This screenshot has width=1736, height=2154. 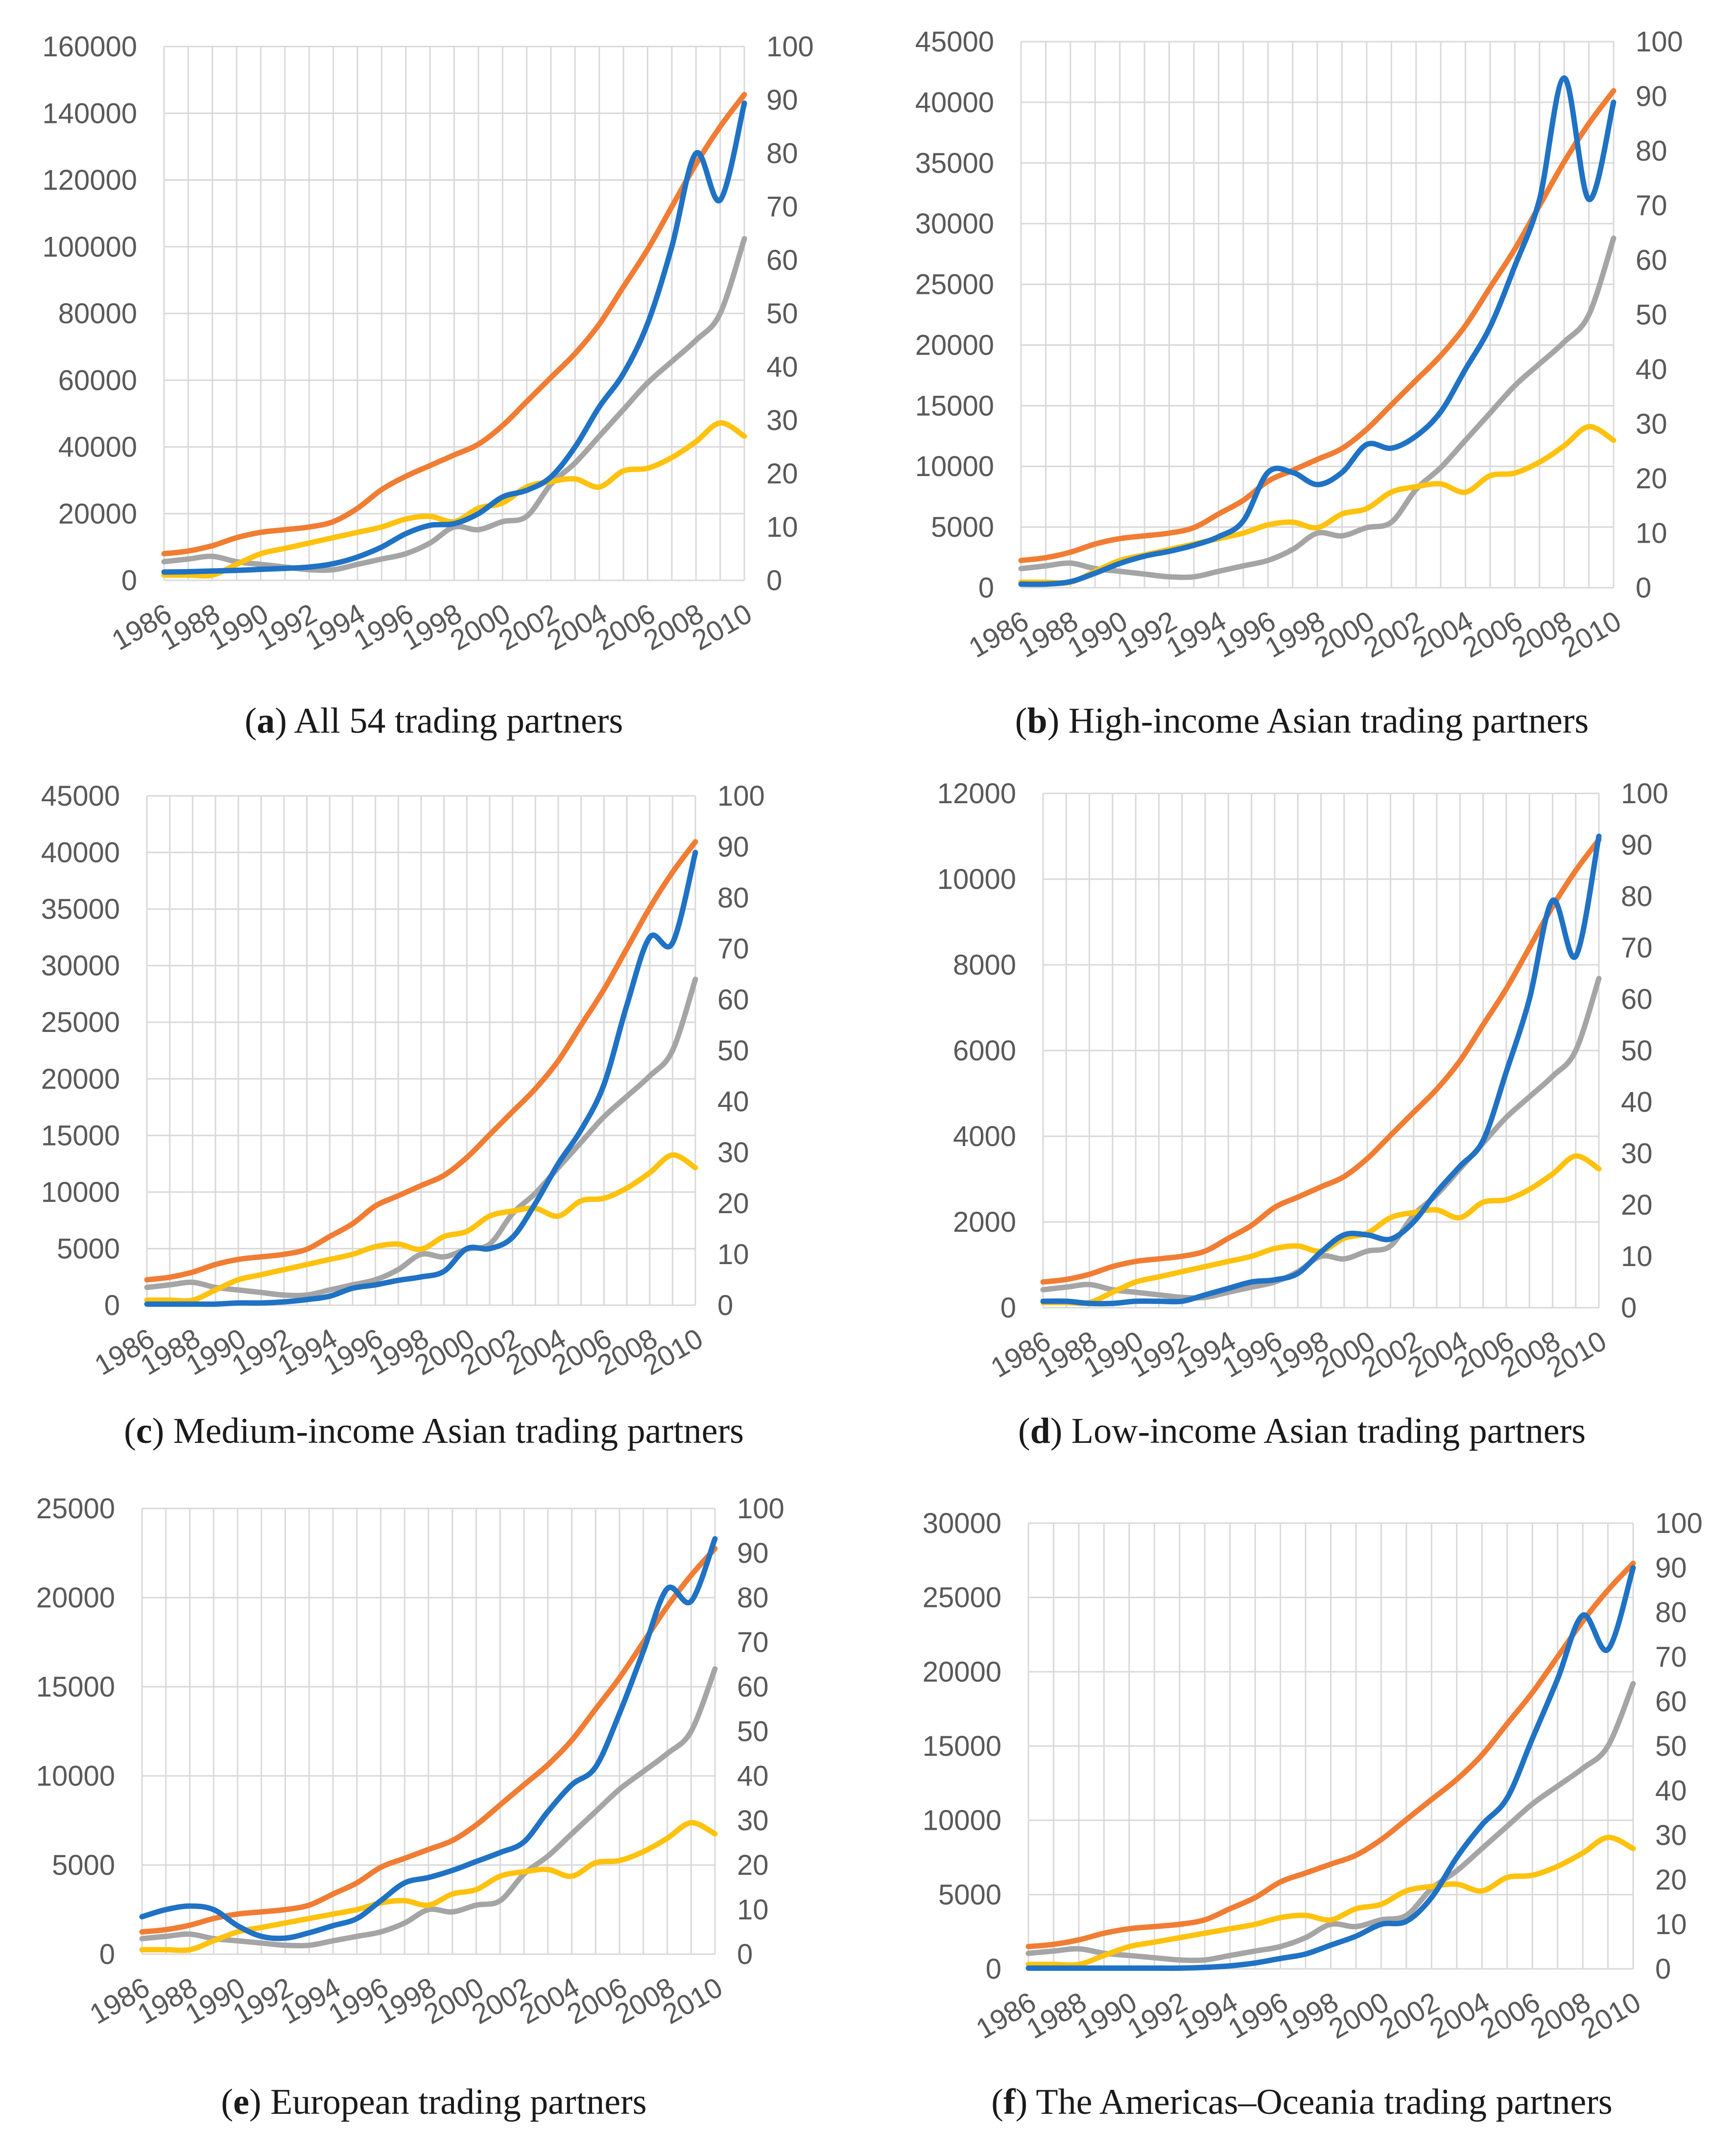 What do you see at coordinates (90, 113) in the screenshot?
I see `left-axis-tick-label: 140000` at bounding box center [90, 113].